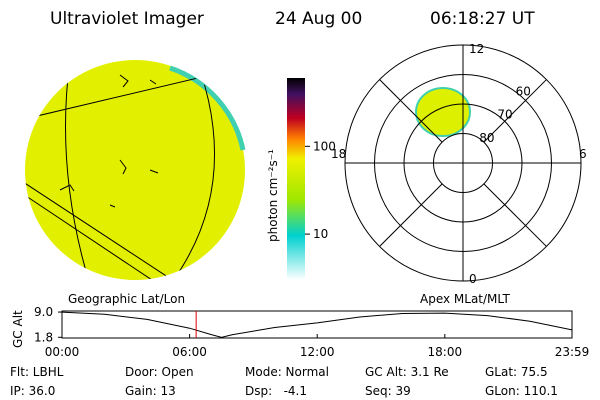  What do you see at coordinates (521, 391) in the screenshot?
I see `status-field: GLon: 110.1` at bounding box center [521, 391].